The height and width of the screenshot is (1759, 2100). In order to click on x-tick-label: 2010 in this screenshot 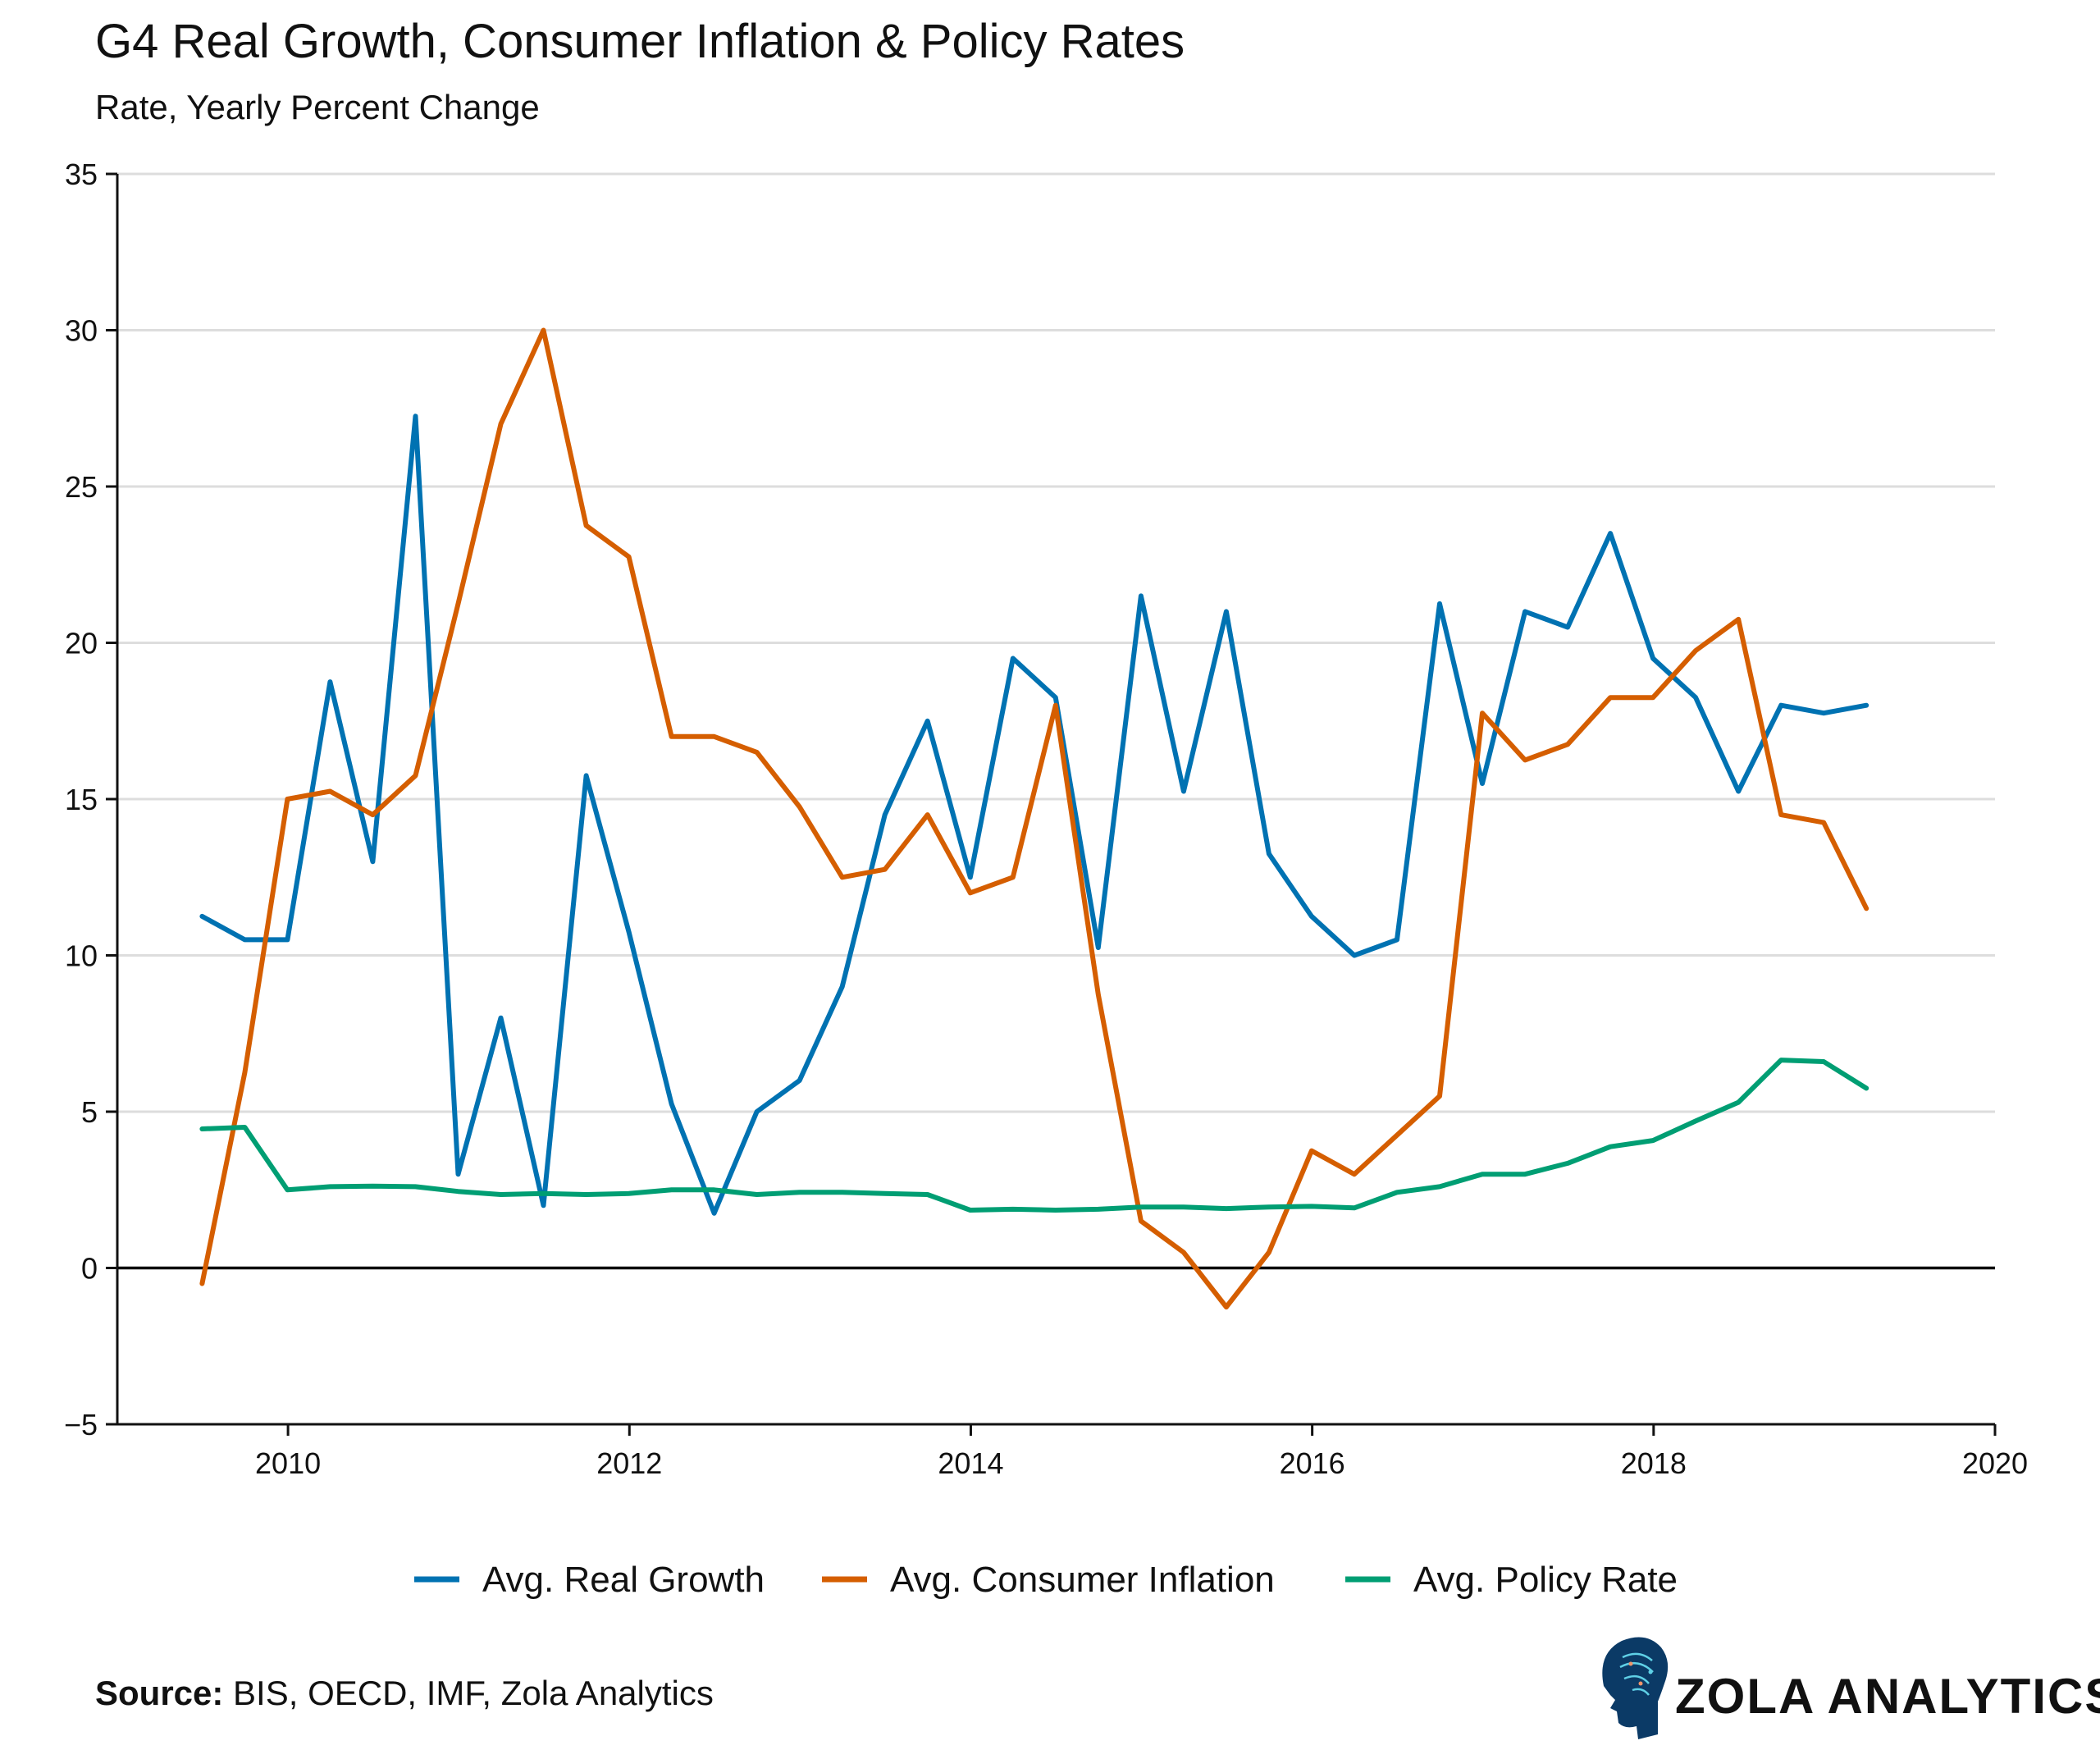, I will do `click(288, 1463)`.